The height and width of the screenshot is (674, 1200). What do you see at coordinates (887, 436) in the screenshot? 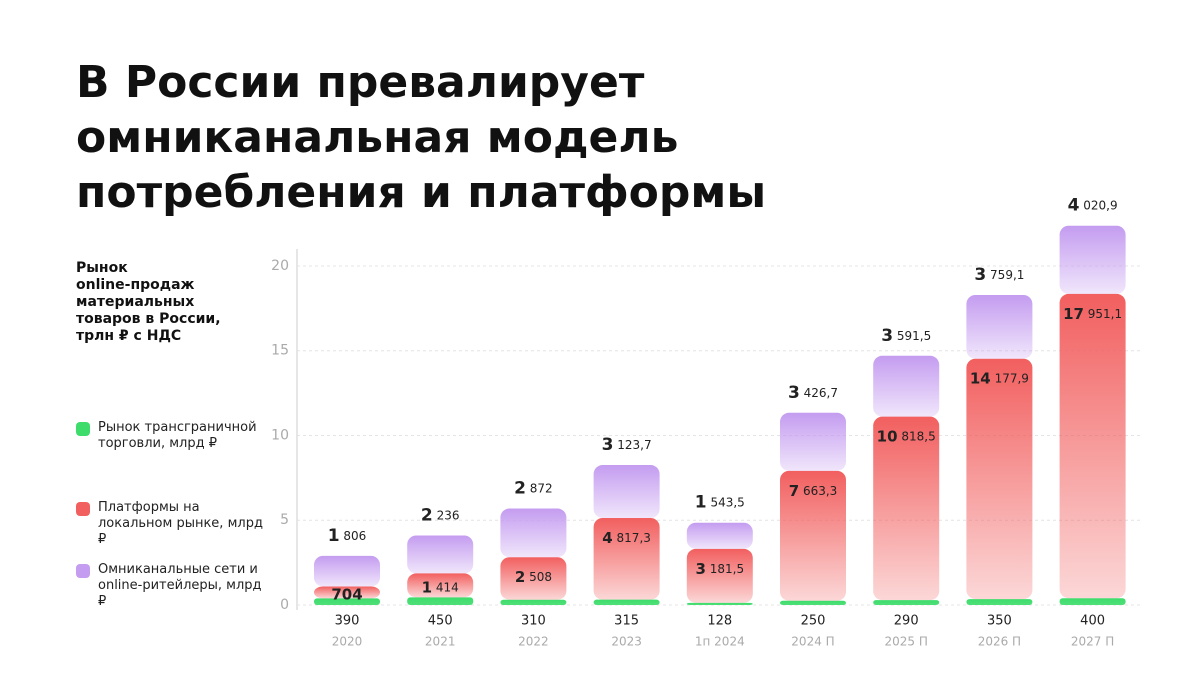
I see `label-major: 10` at bounding box center [887, 436].